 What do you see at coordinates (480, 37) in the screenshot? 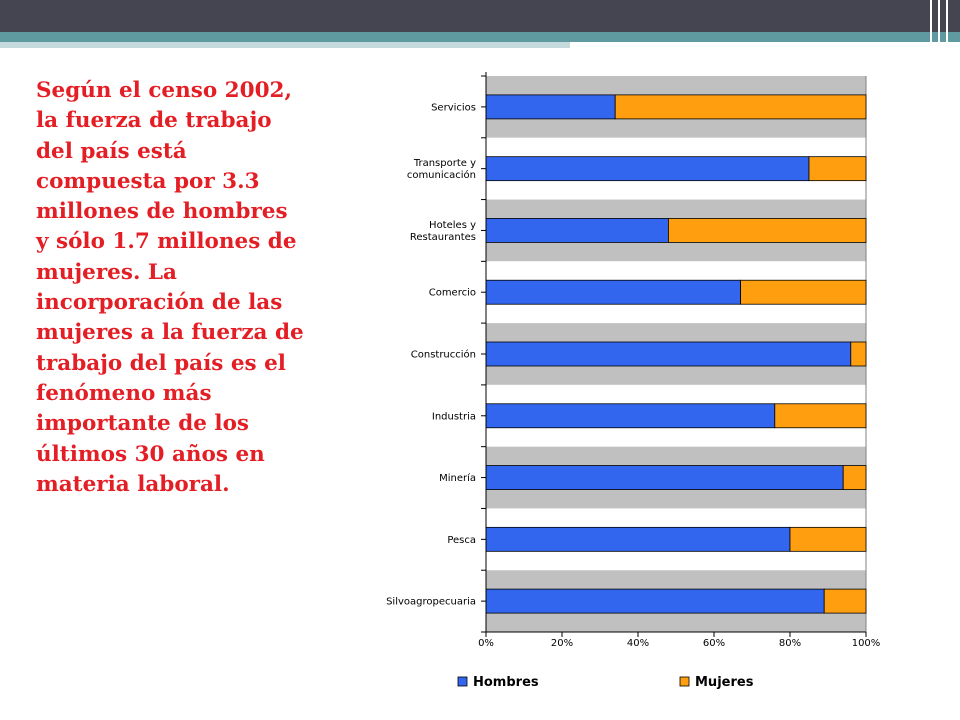
I see `slide-accent-band` at bounding box center [480, 37].